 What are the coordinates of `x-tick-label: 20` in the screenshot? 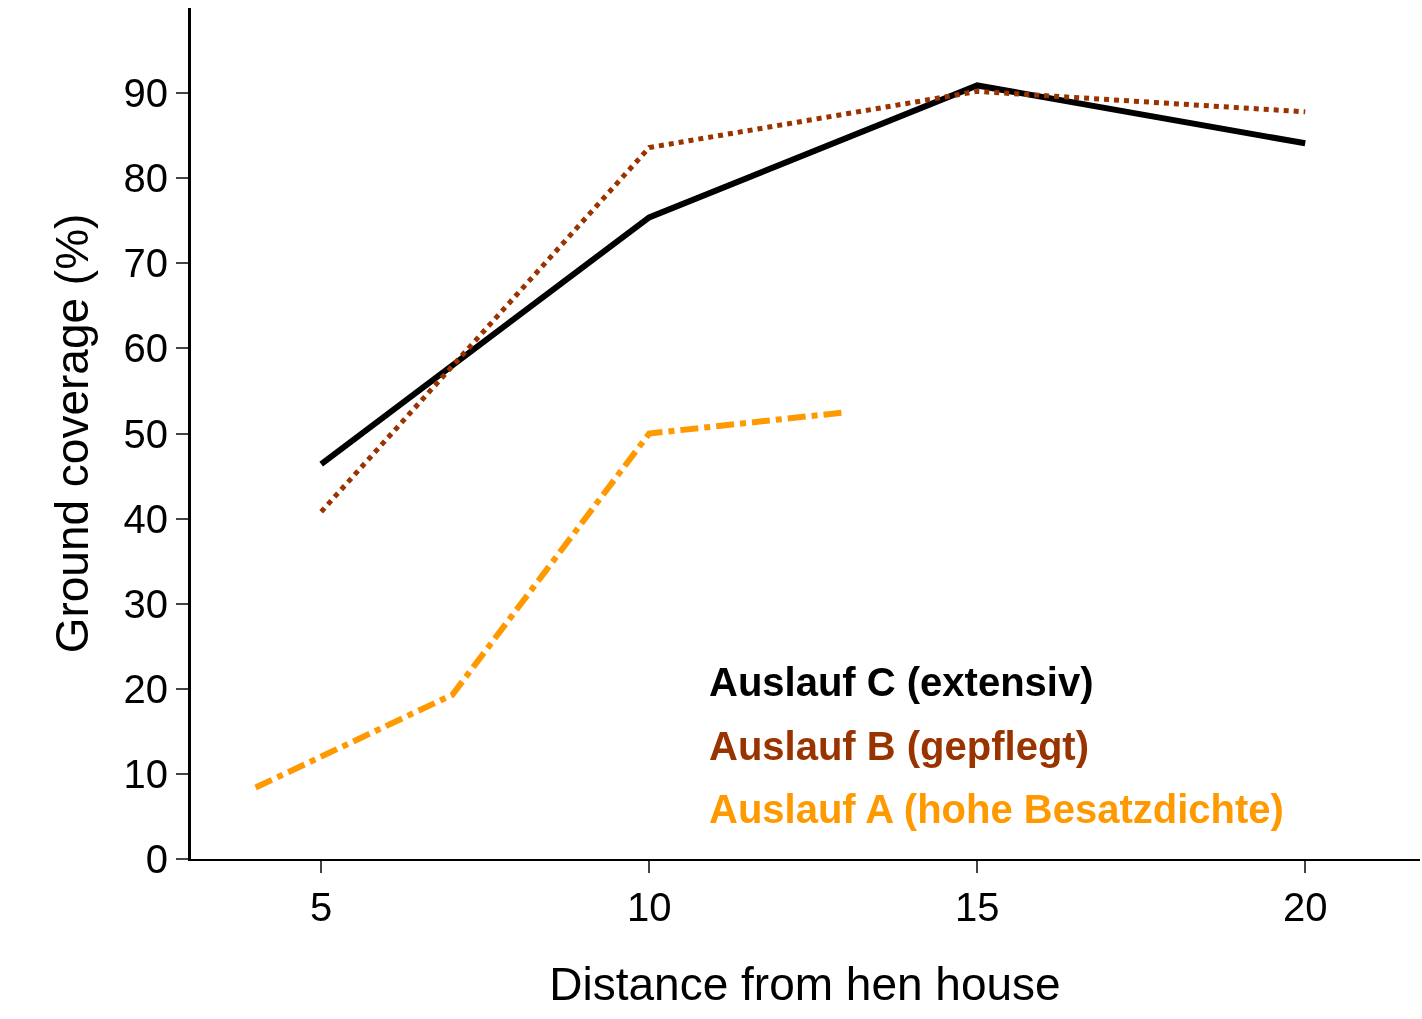 It's located at (1305, 907).